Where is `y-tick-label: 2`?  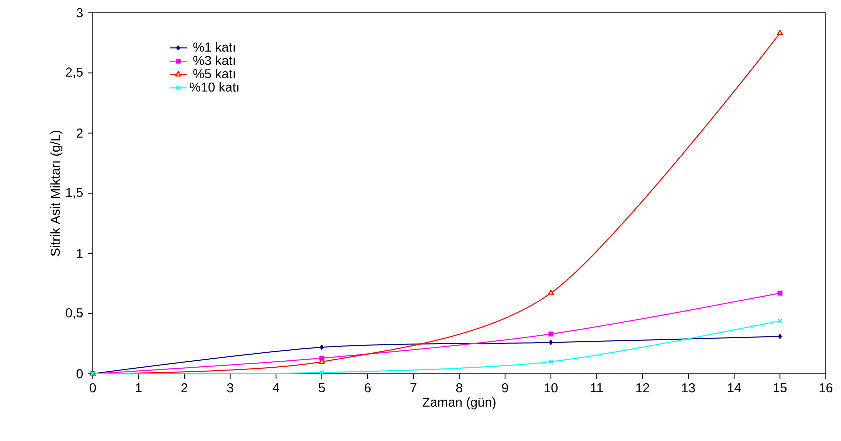
y-tick-label: 2 is located at coordinates (79, 133).